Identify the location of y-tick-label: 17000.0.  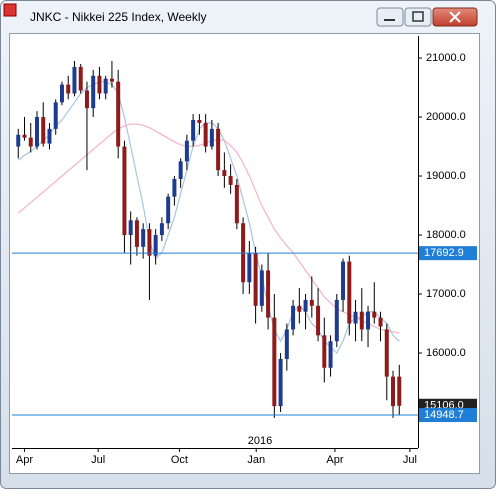
(446, 294).